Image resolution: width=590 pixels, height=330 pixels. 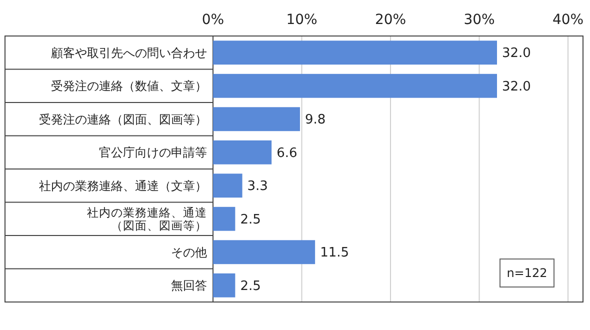 I want to click on x-tick-label: 10%, so click(x=302, y=20).